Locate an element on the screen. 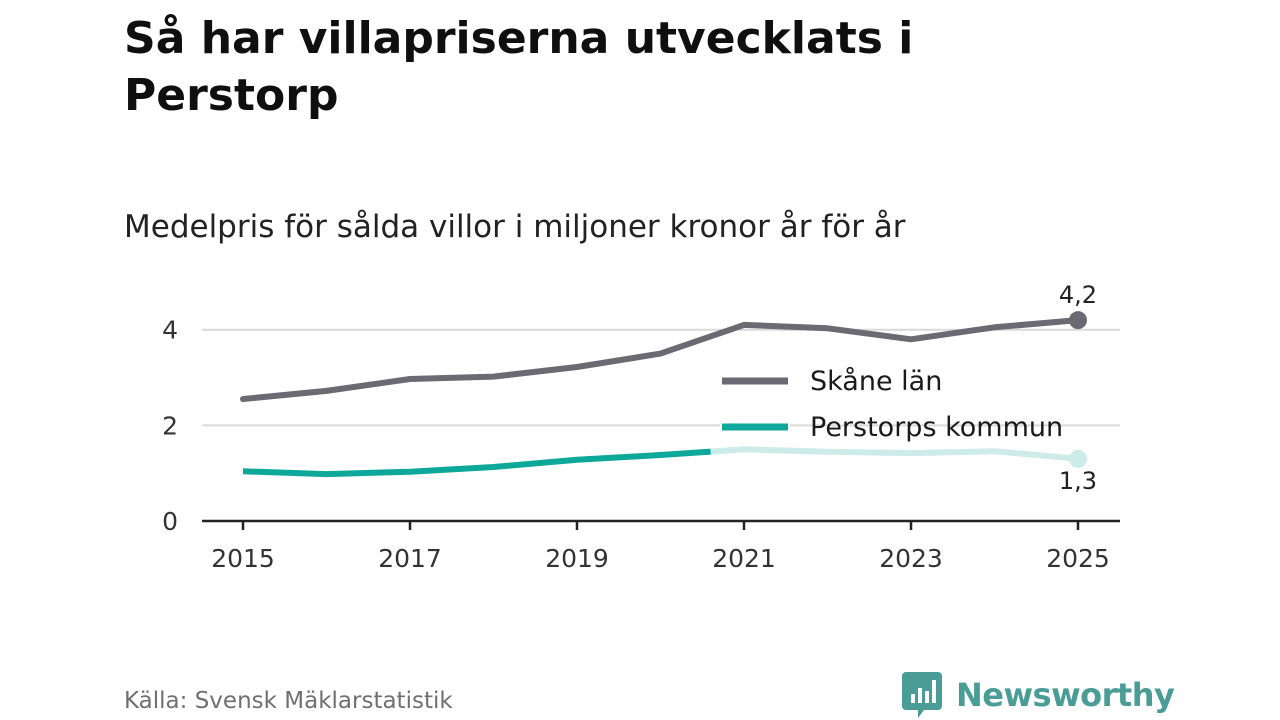 Image resolution: width=1280 pixels, height=720 pixels. x-tick-label: 2017 is located at coordinates (410, 558).